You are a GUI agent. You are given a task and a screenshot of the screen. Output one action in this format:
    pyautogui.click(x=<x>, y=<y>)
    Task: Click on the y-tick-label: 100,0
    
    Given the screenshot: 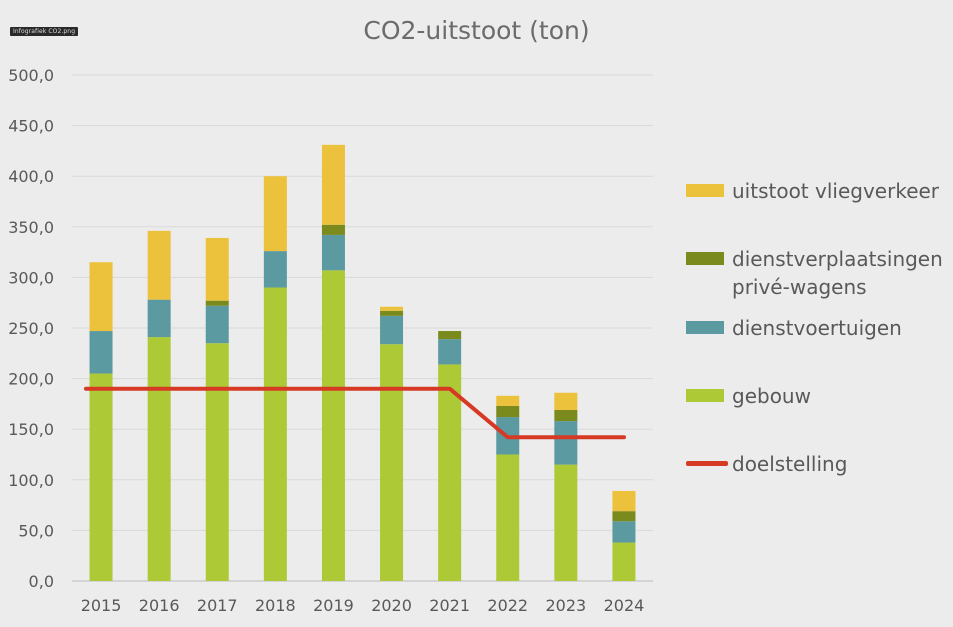 What is the action you would take?
    pyautogui.click(x=31, y=480)
    